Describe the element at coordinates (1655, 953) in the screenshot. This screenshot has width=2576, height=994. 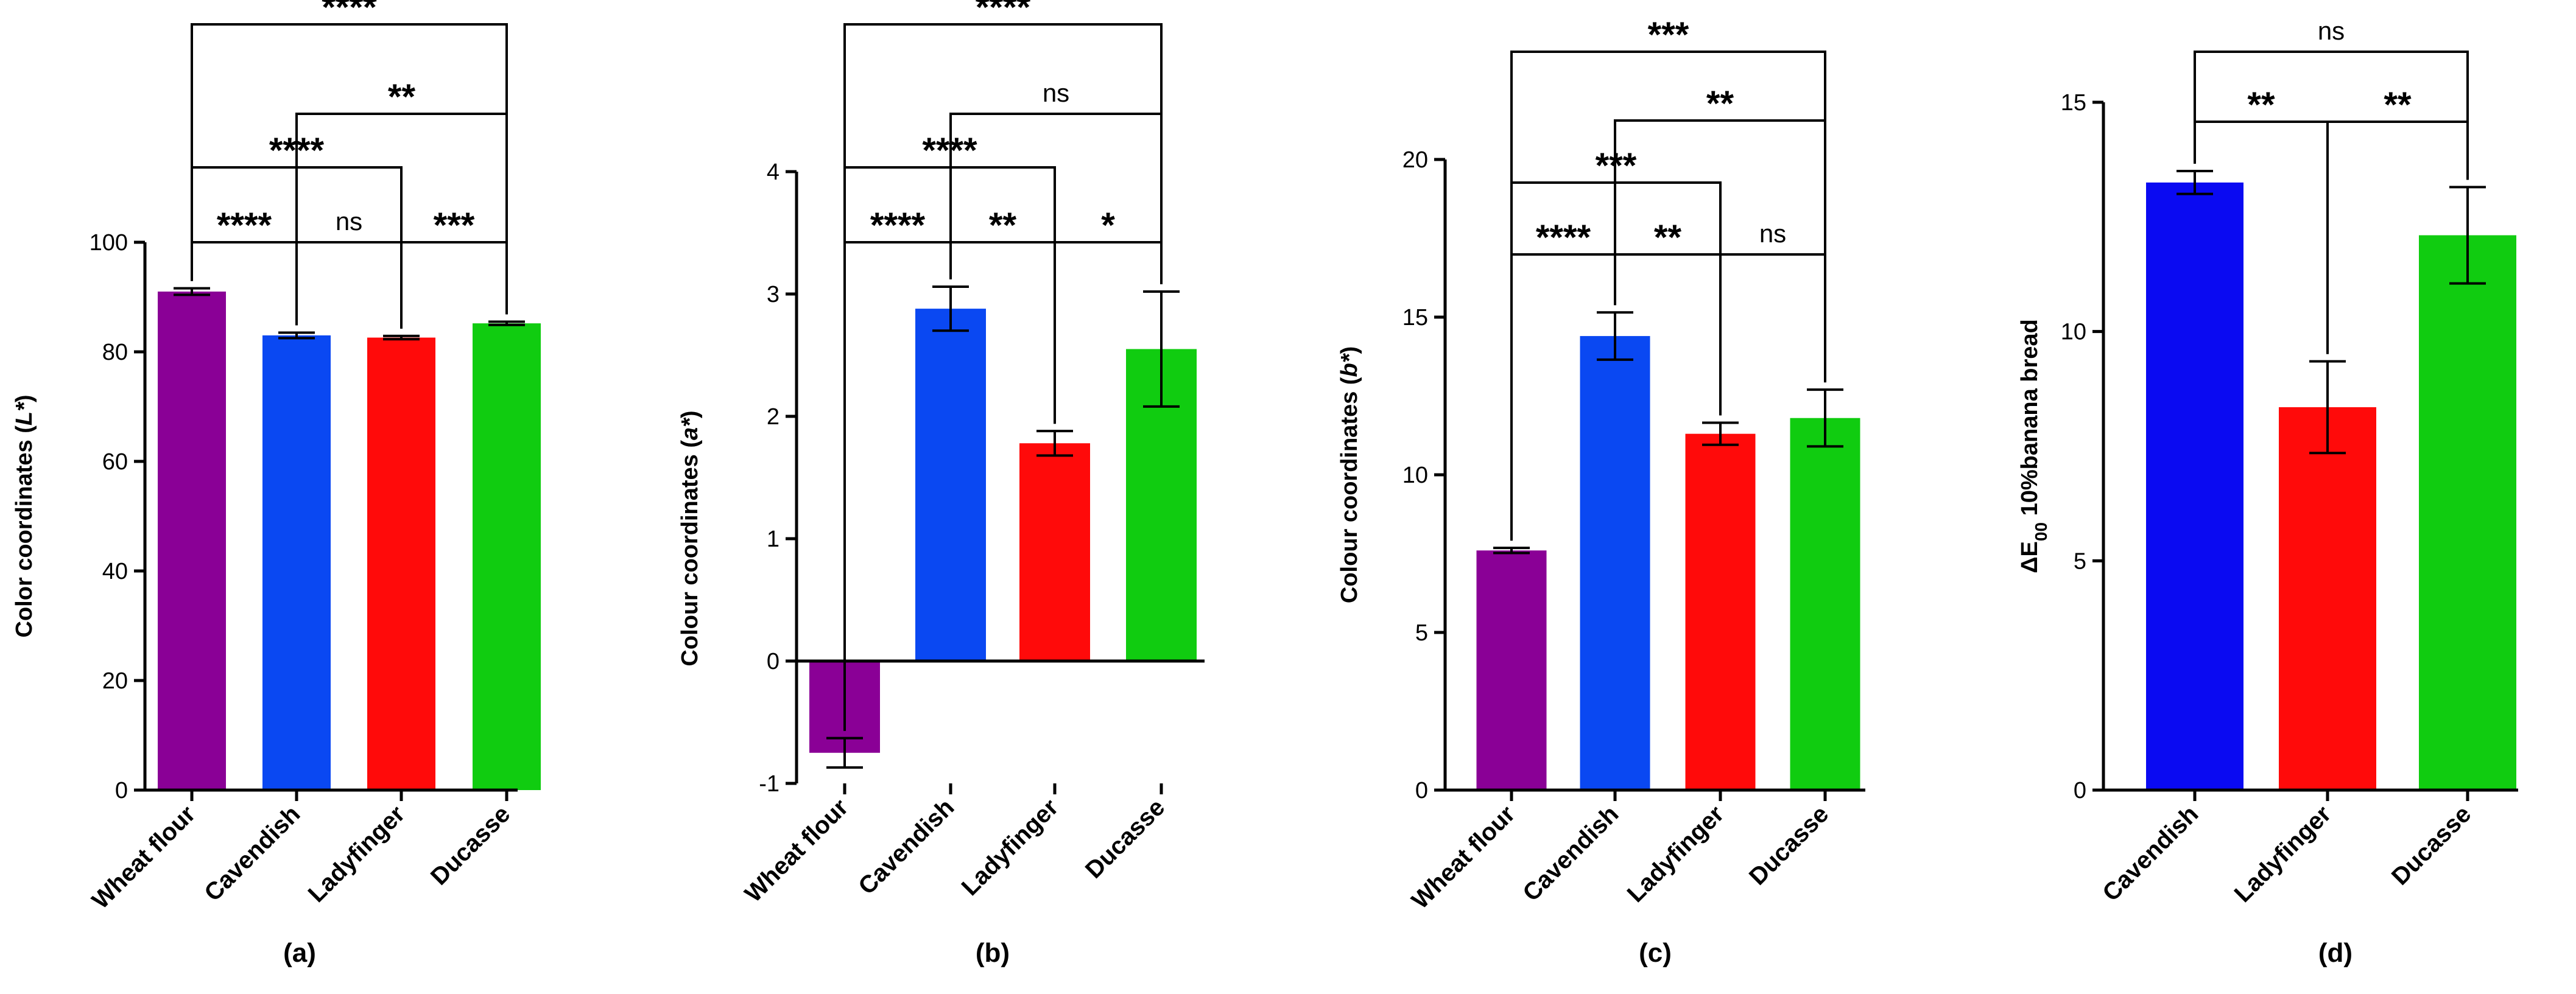
I see `panel-label: (c)` at that location.